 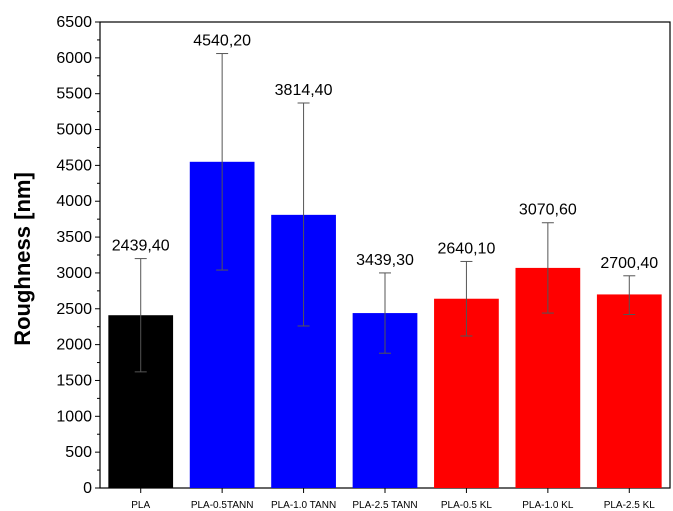 I want to click on x-tick-label: PLA-1.0 TANN, so click(x=303, y=505).